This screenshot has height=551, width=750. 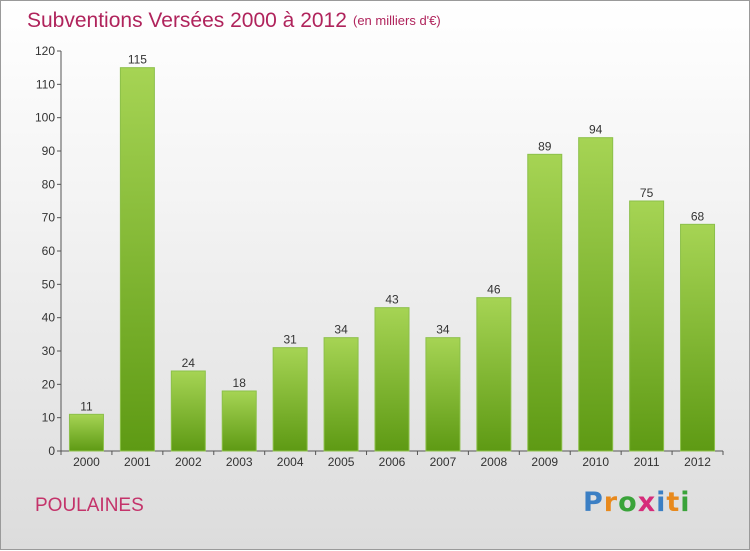 What do you see at coordinates (86, 462) in the screenshot?
I see `x-tick-label: 2000` at bounding box center [86, 462].